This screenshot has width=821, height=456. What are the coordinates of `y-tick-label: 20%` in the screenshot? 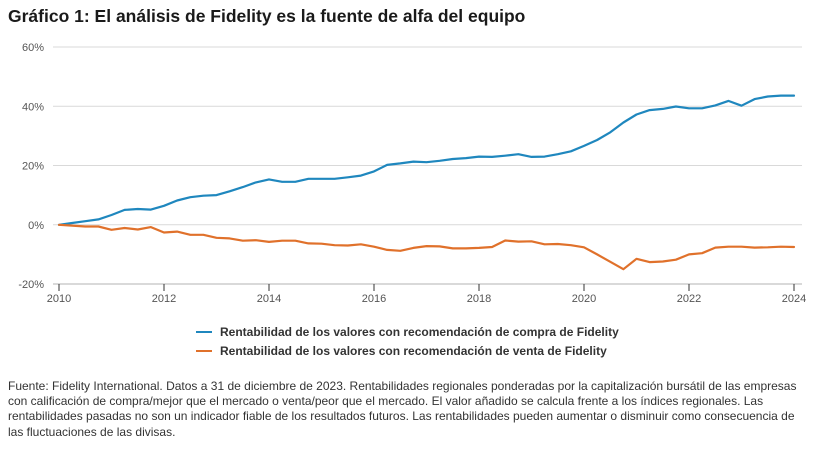 It's located at (33, 167).